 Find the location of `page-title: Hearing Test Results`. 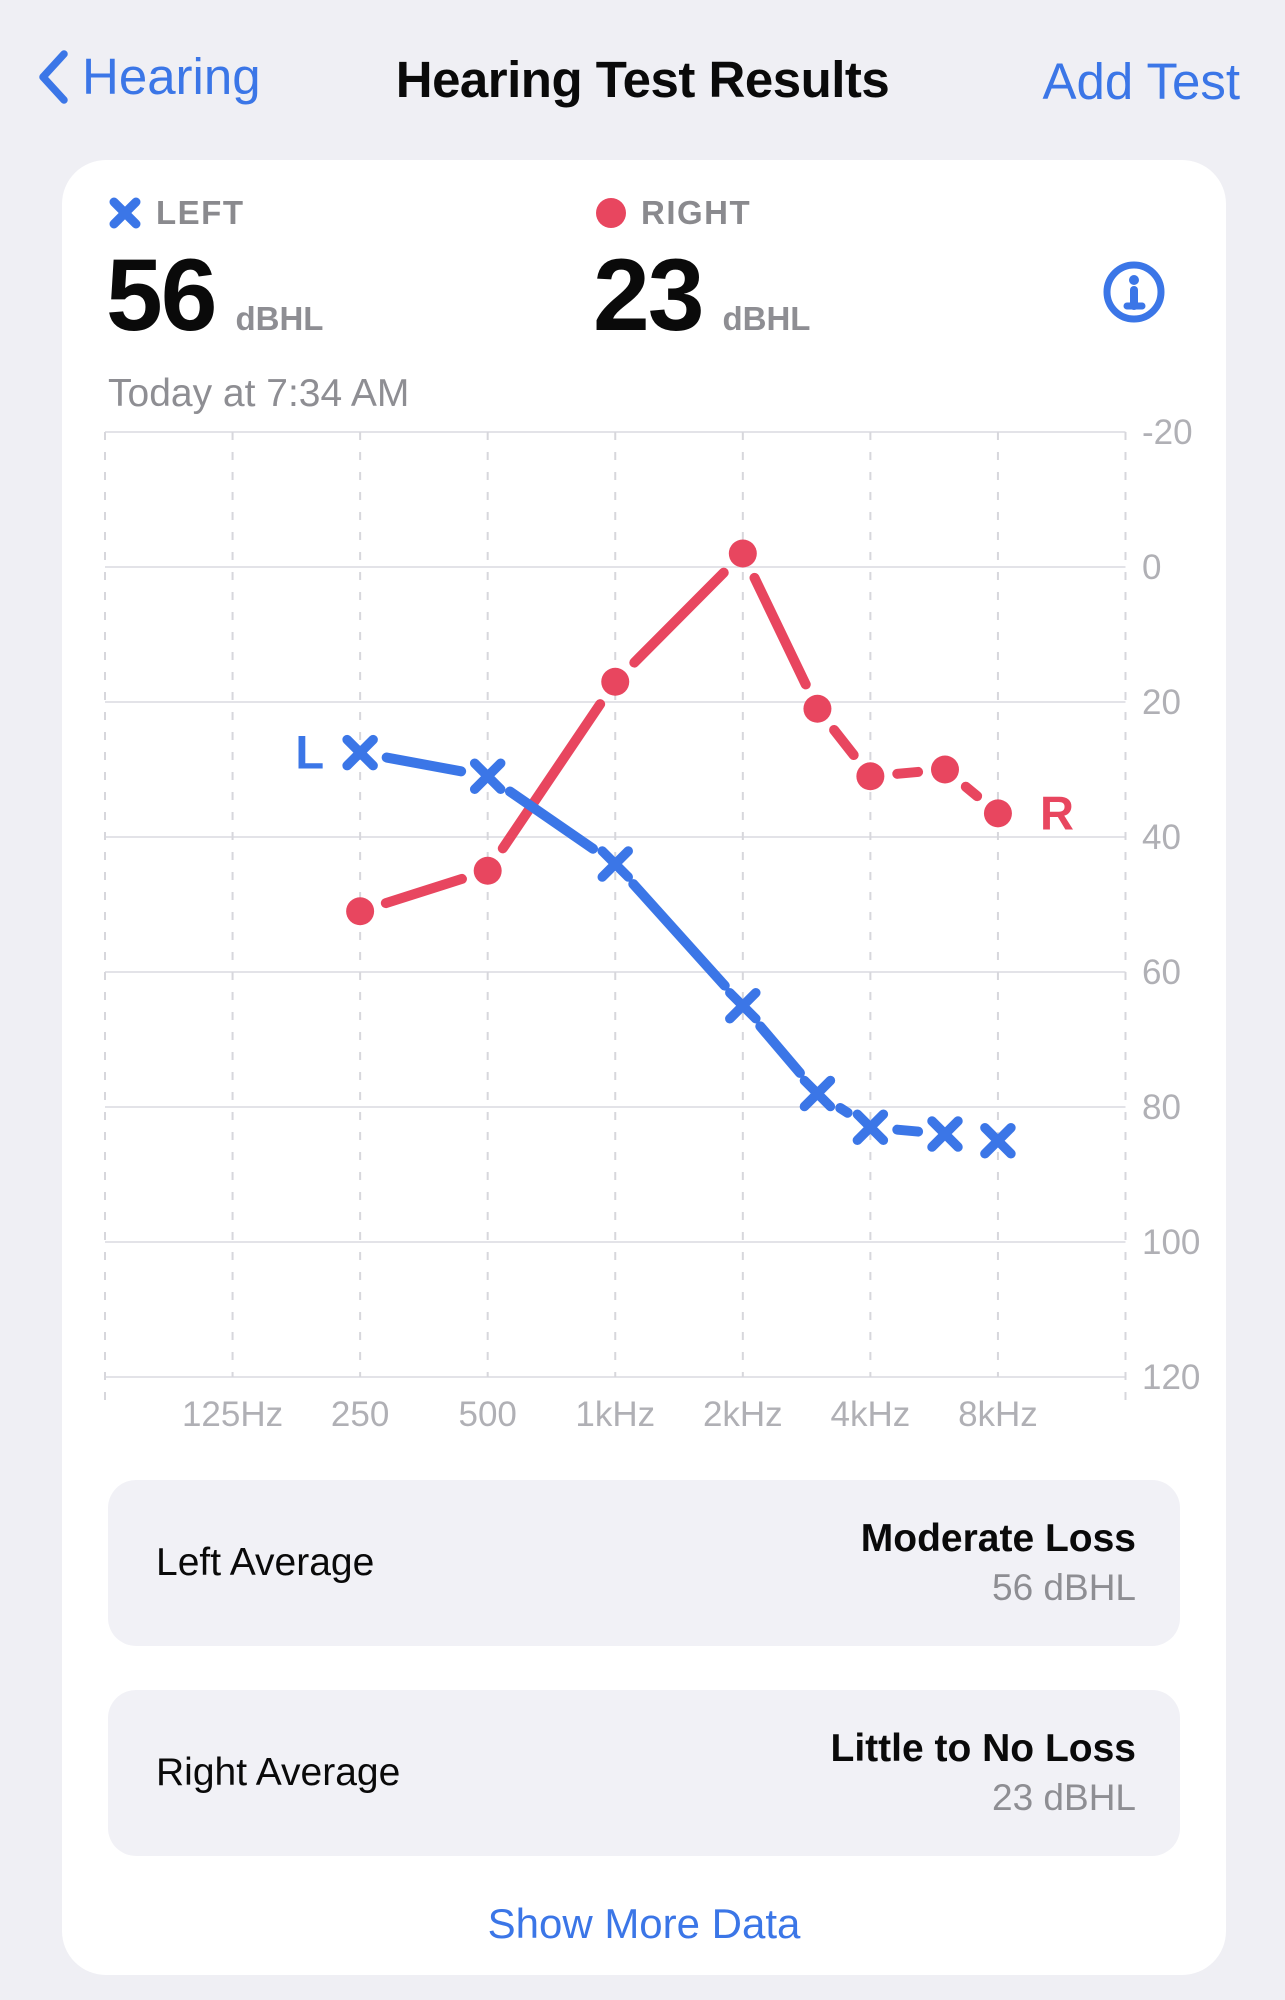

page-title: Hearing Test Results is located at coordinates (642, 79).